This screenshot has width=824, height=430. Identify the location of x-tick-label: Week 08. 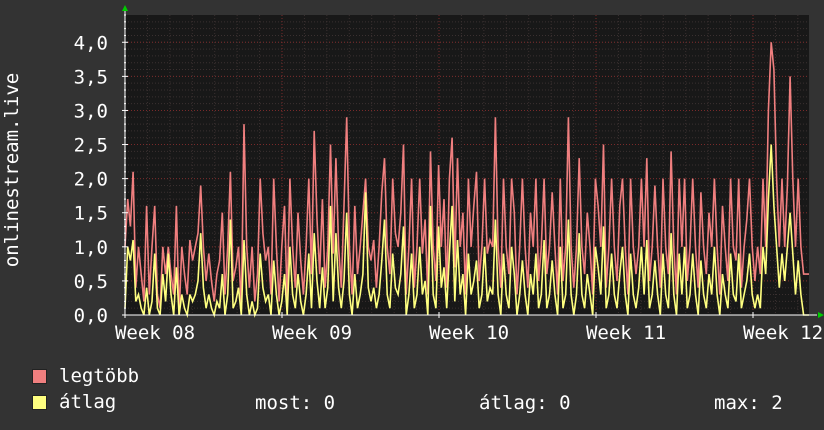
(155, 333).